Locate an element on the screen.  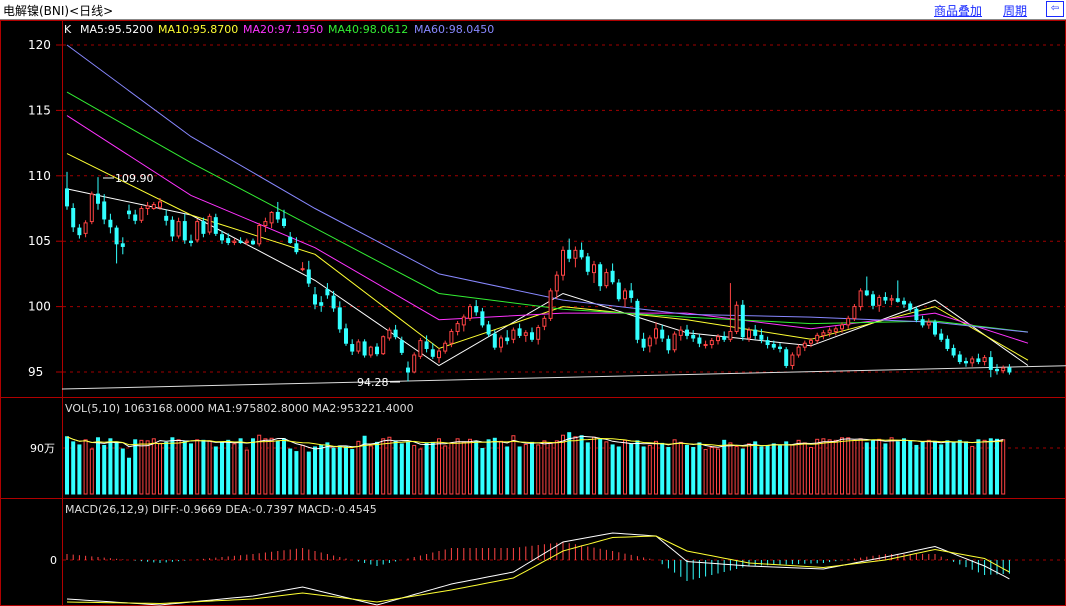
ma40-label: MA40:98.0612 is located at coordinates (368, 29).